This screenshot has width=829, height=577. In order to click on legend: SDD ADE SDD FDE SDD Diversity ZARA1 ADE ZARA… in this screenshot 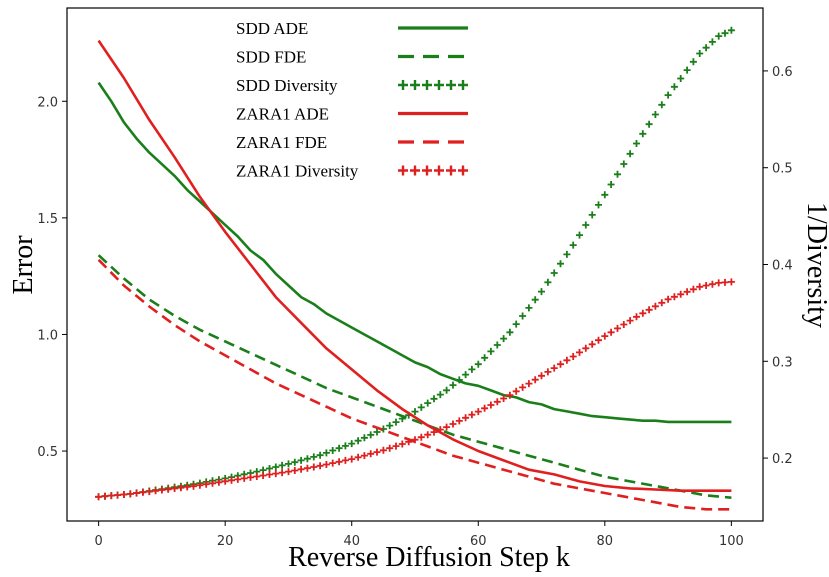, I will do `click(352, 100)`.